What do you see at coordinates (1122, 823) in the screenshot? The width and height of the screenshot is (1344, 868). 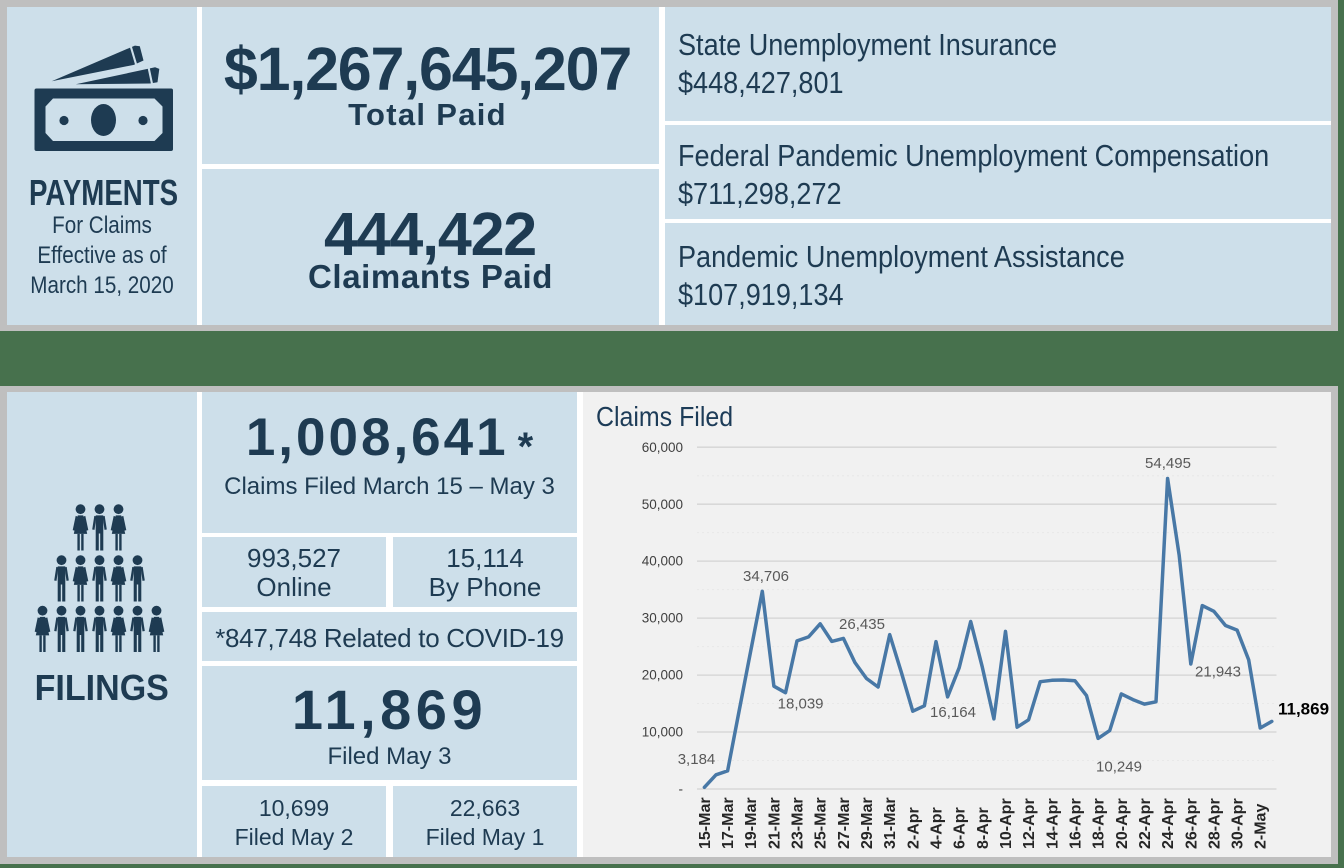 I see `svg-text: 20-Apr` at bounding box center [1122, 823].